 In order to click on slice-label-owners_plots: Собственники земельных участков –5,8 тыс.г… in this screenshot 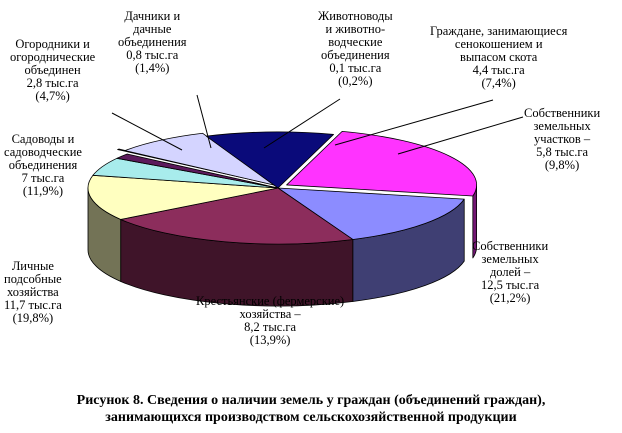, I will do `click(562, 139)`.